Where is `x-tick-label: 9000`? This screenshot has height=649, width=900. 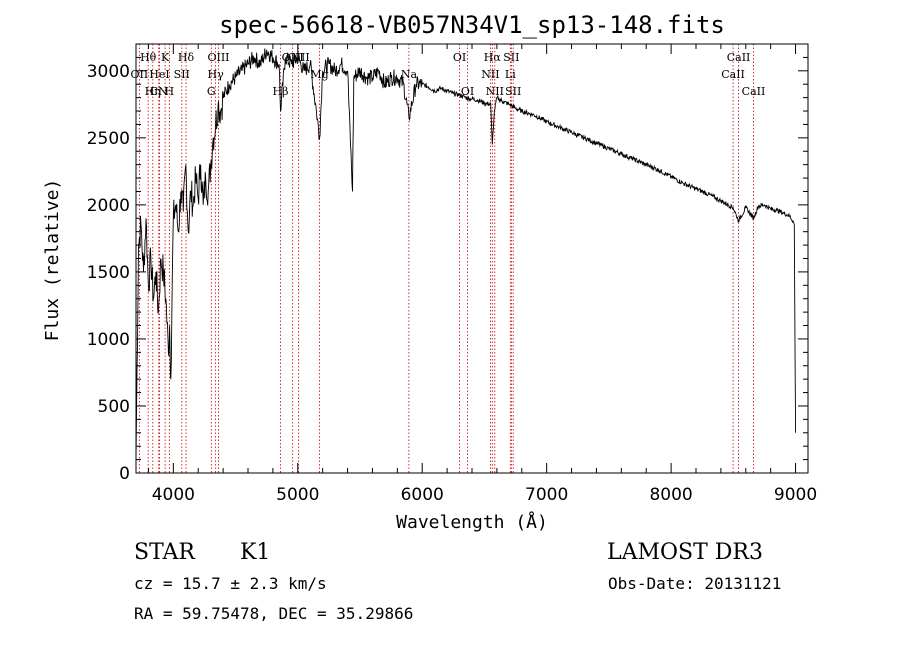
x-tick-label: 9000 is located at coordinates (795, 495).